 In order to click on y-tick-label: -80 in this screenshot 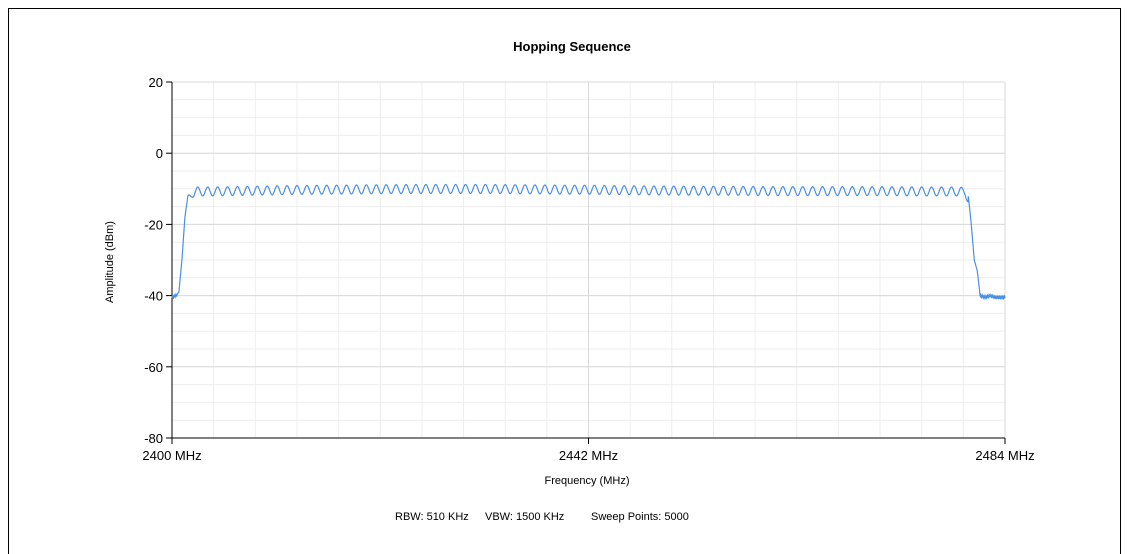, I will do `click(153, 438)`.